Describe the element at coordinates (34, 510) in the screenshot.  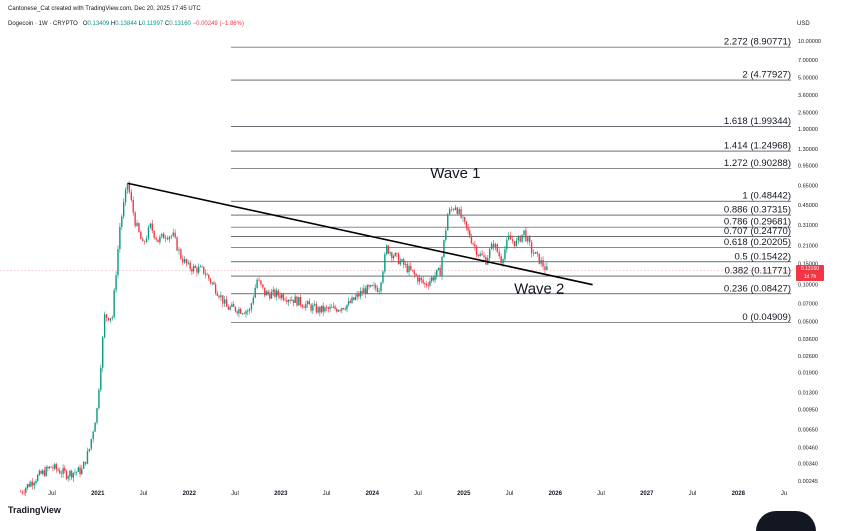
I see `tradingview-logo: TradingView` at that location.